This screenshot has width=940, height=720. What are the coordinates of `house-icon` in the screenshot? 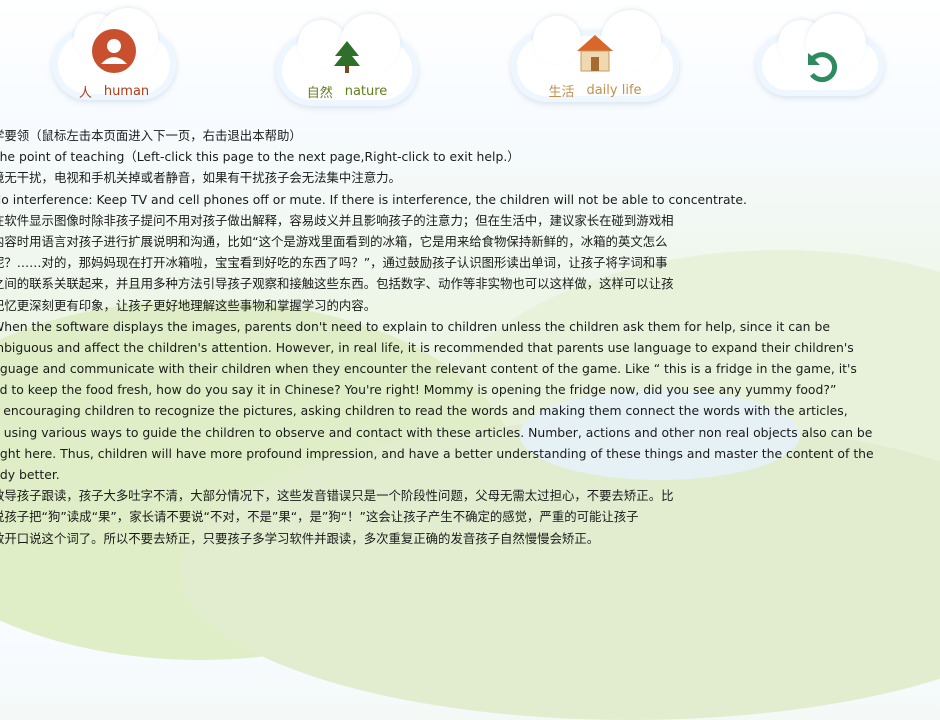 It's located at (595, 55).